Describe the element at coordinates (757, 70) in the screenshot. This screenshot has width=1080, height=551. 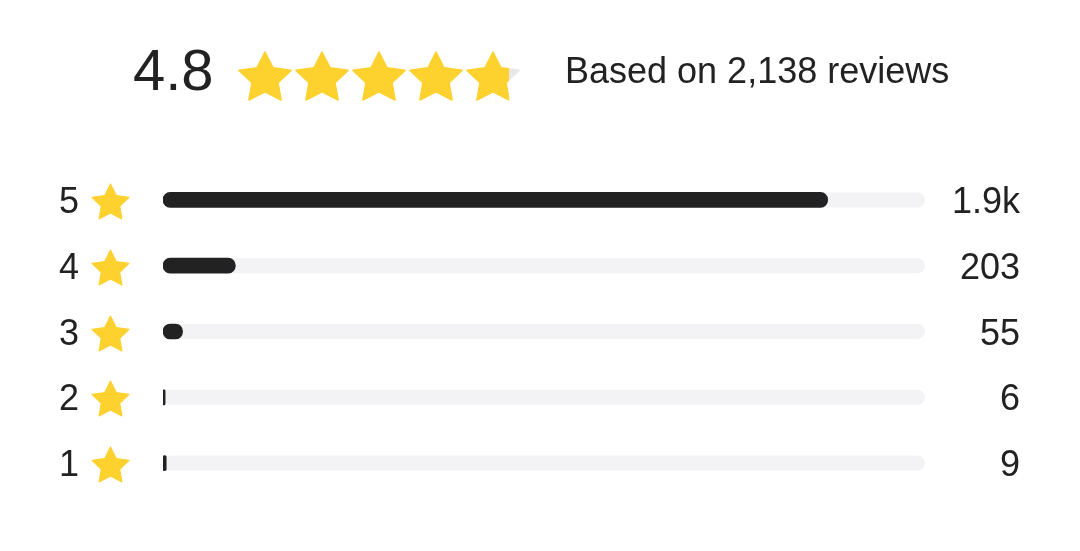
I see `chart-subtitle: Based on 2,138 reviews` at that location.